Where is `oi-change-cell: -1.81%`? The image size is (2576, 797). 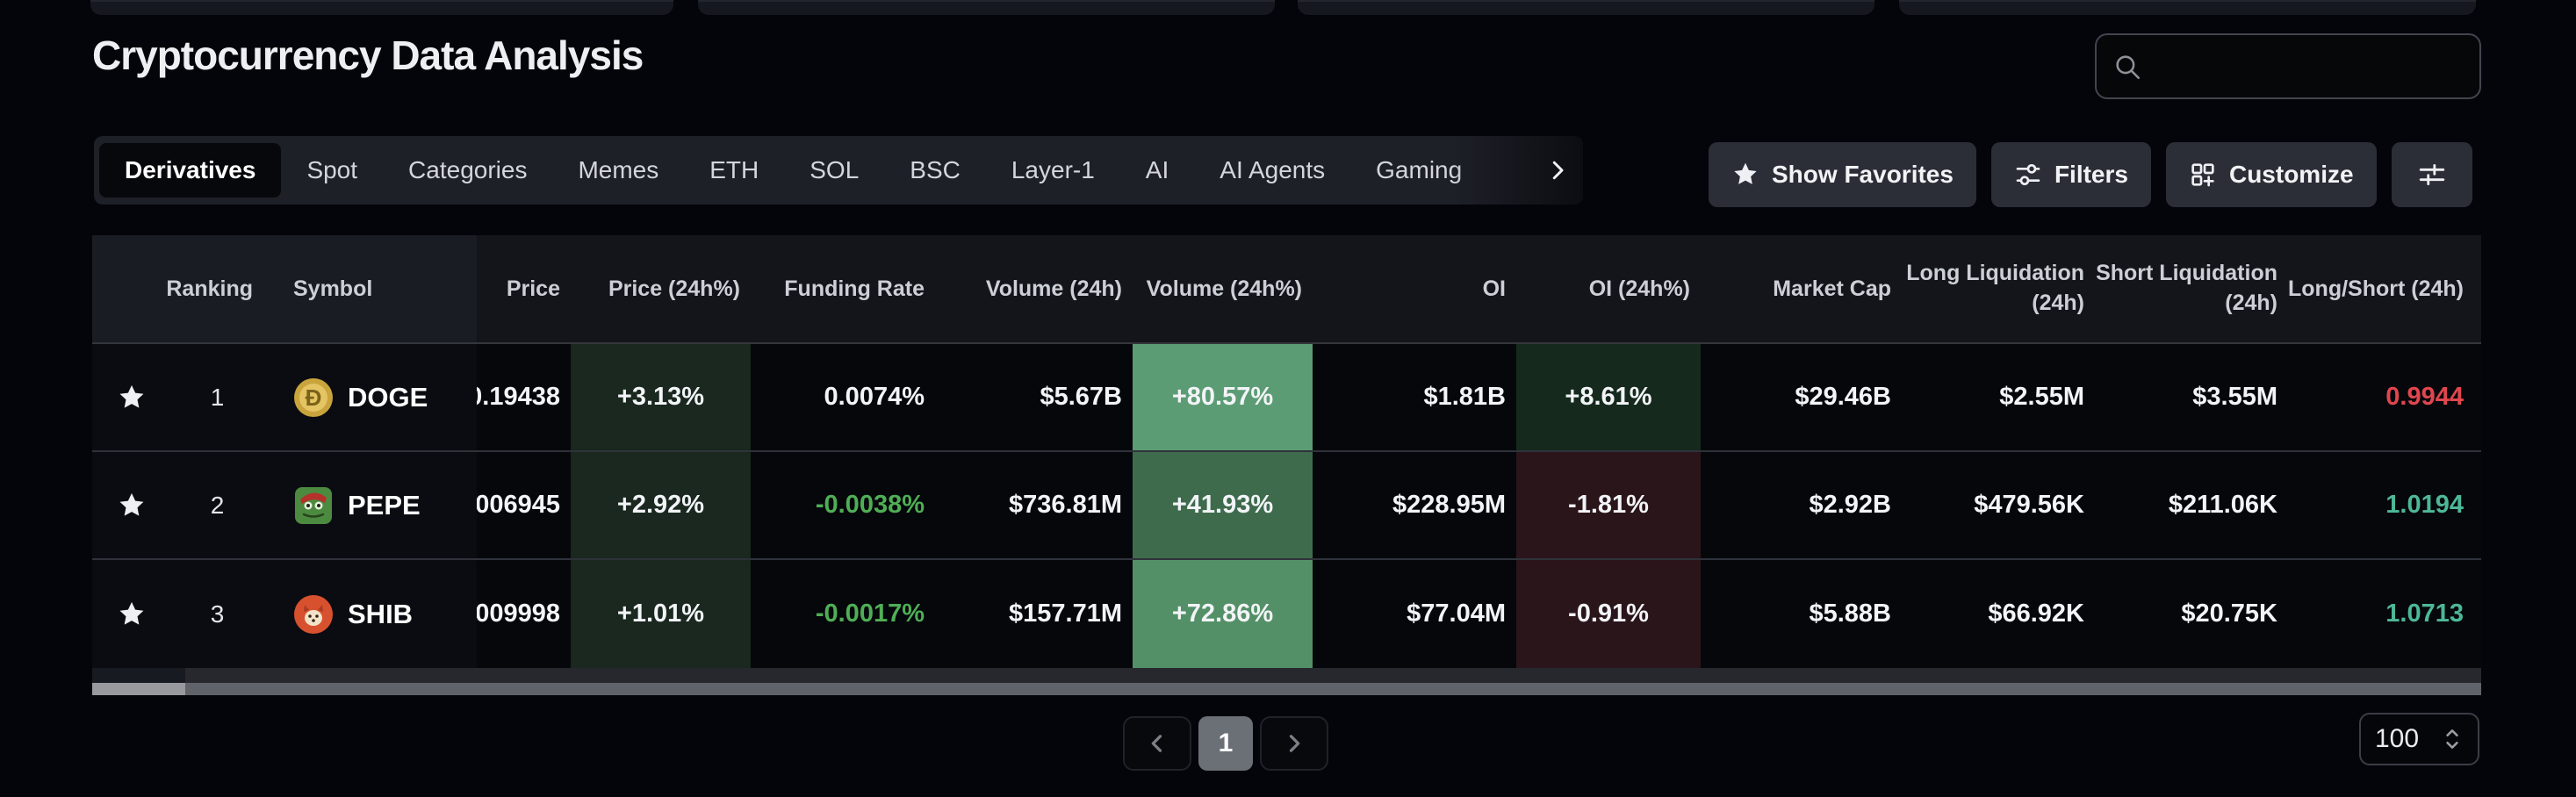 oi-change-cell: -1.81% is located at coordinates (1608, 505).